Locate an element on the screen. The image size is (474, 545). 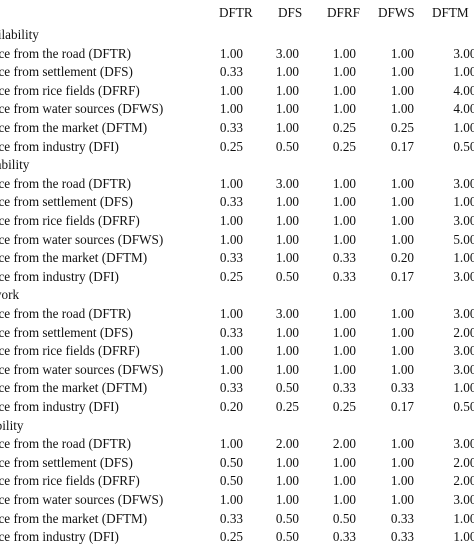
cell-dfws: 0.25 is located at coordinates (402, 127).